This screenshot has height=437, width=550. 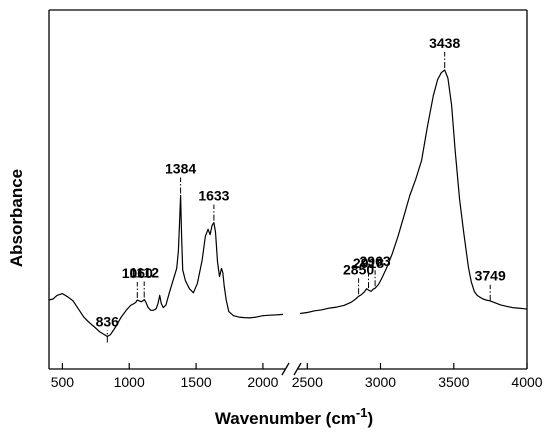 What do you see at coordinates (490, 276) in the screenshot?
I see `peak-label-3749: 3749` at bounding box center [490, 276].